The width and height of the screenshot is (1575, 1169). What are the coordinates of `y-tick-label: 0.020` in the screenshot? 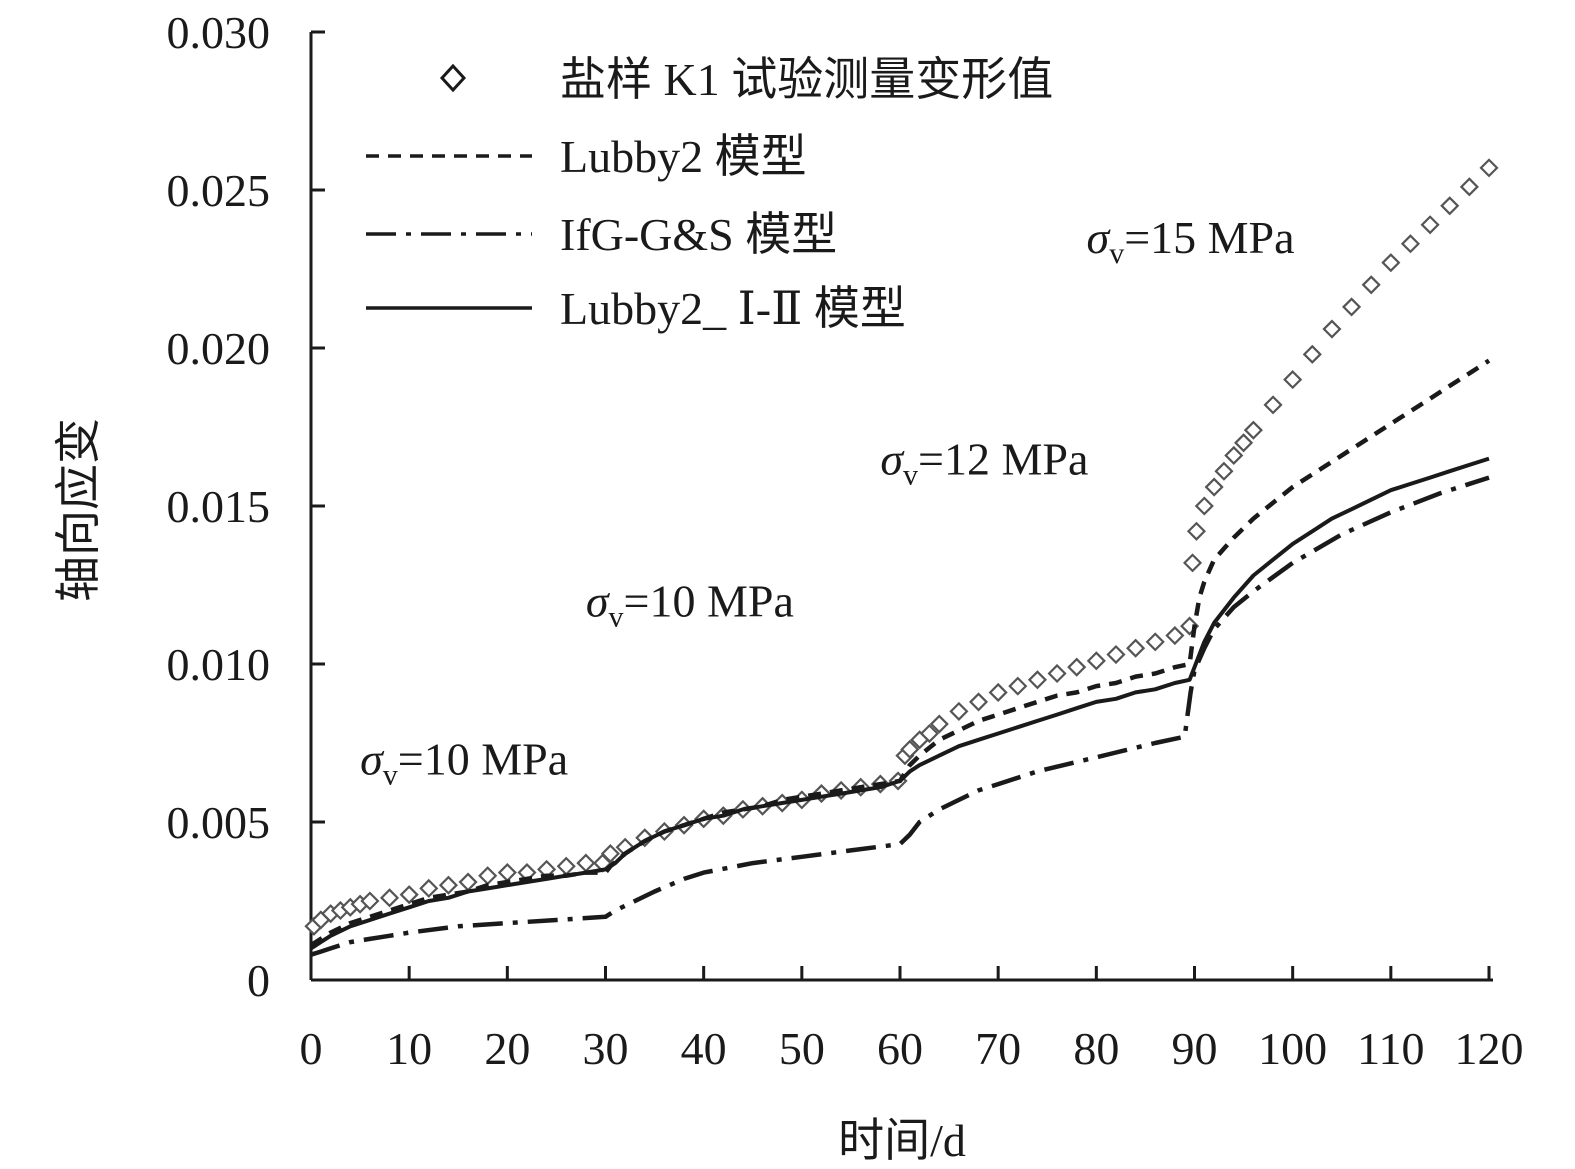 It's located at (219, 348).